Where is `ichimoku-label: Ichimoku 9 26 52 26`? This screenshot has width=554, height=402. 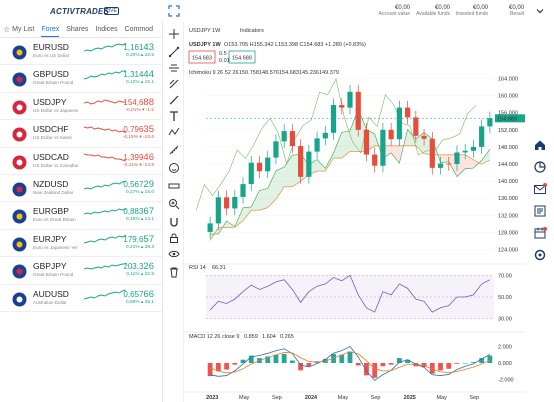 ichimoku-label: Ichimoku 9 26 52 26 is located at coordinates (214, 73).